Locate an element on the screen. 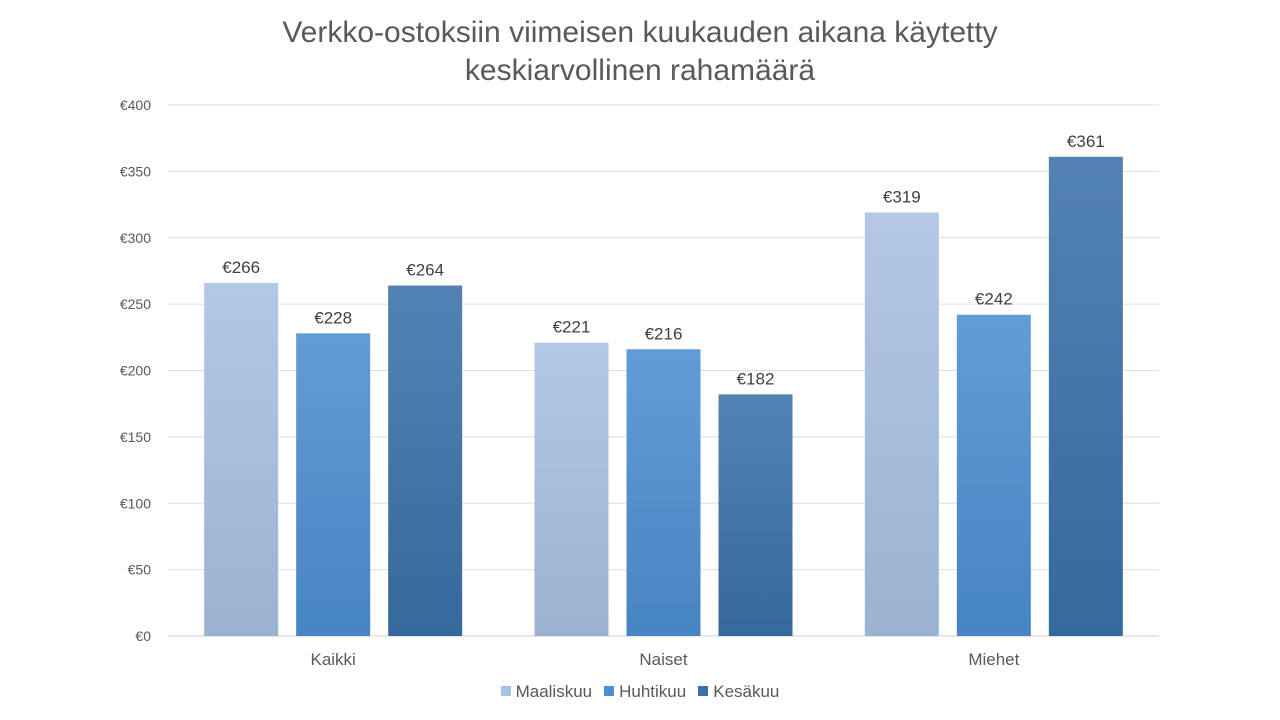 Image resolution: width=1280 pixels, height=720 pixels. legend-item: Kesäkuu is located at coordinates (738, 692).